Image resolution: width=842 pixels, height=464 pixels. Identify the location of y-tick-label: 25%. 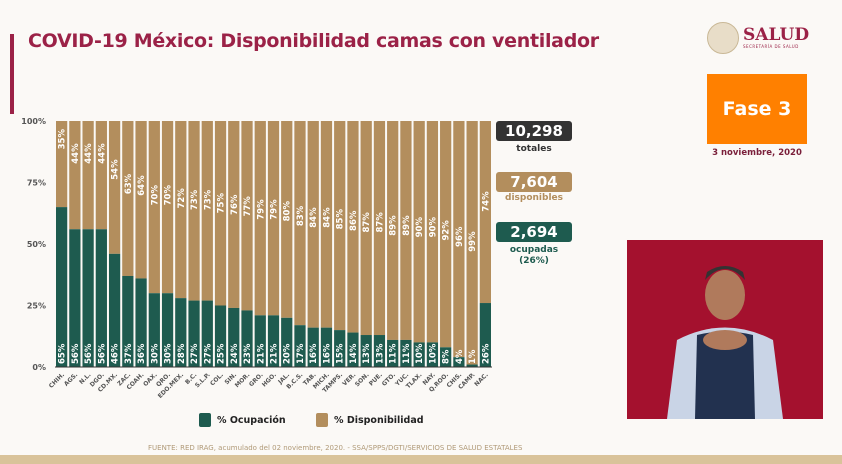
(36, 306).